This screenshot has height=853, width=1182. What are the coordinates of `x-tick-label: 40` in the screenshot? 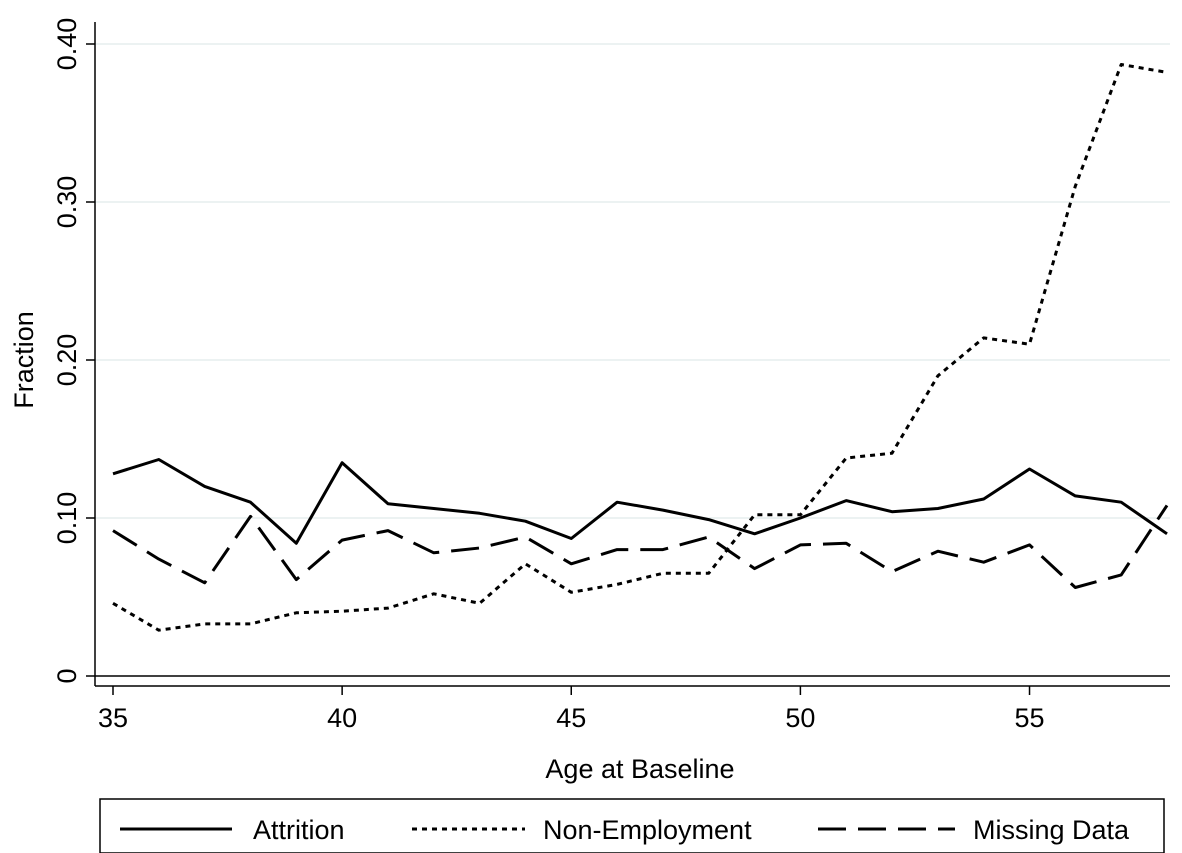 It's located at (342, 718).